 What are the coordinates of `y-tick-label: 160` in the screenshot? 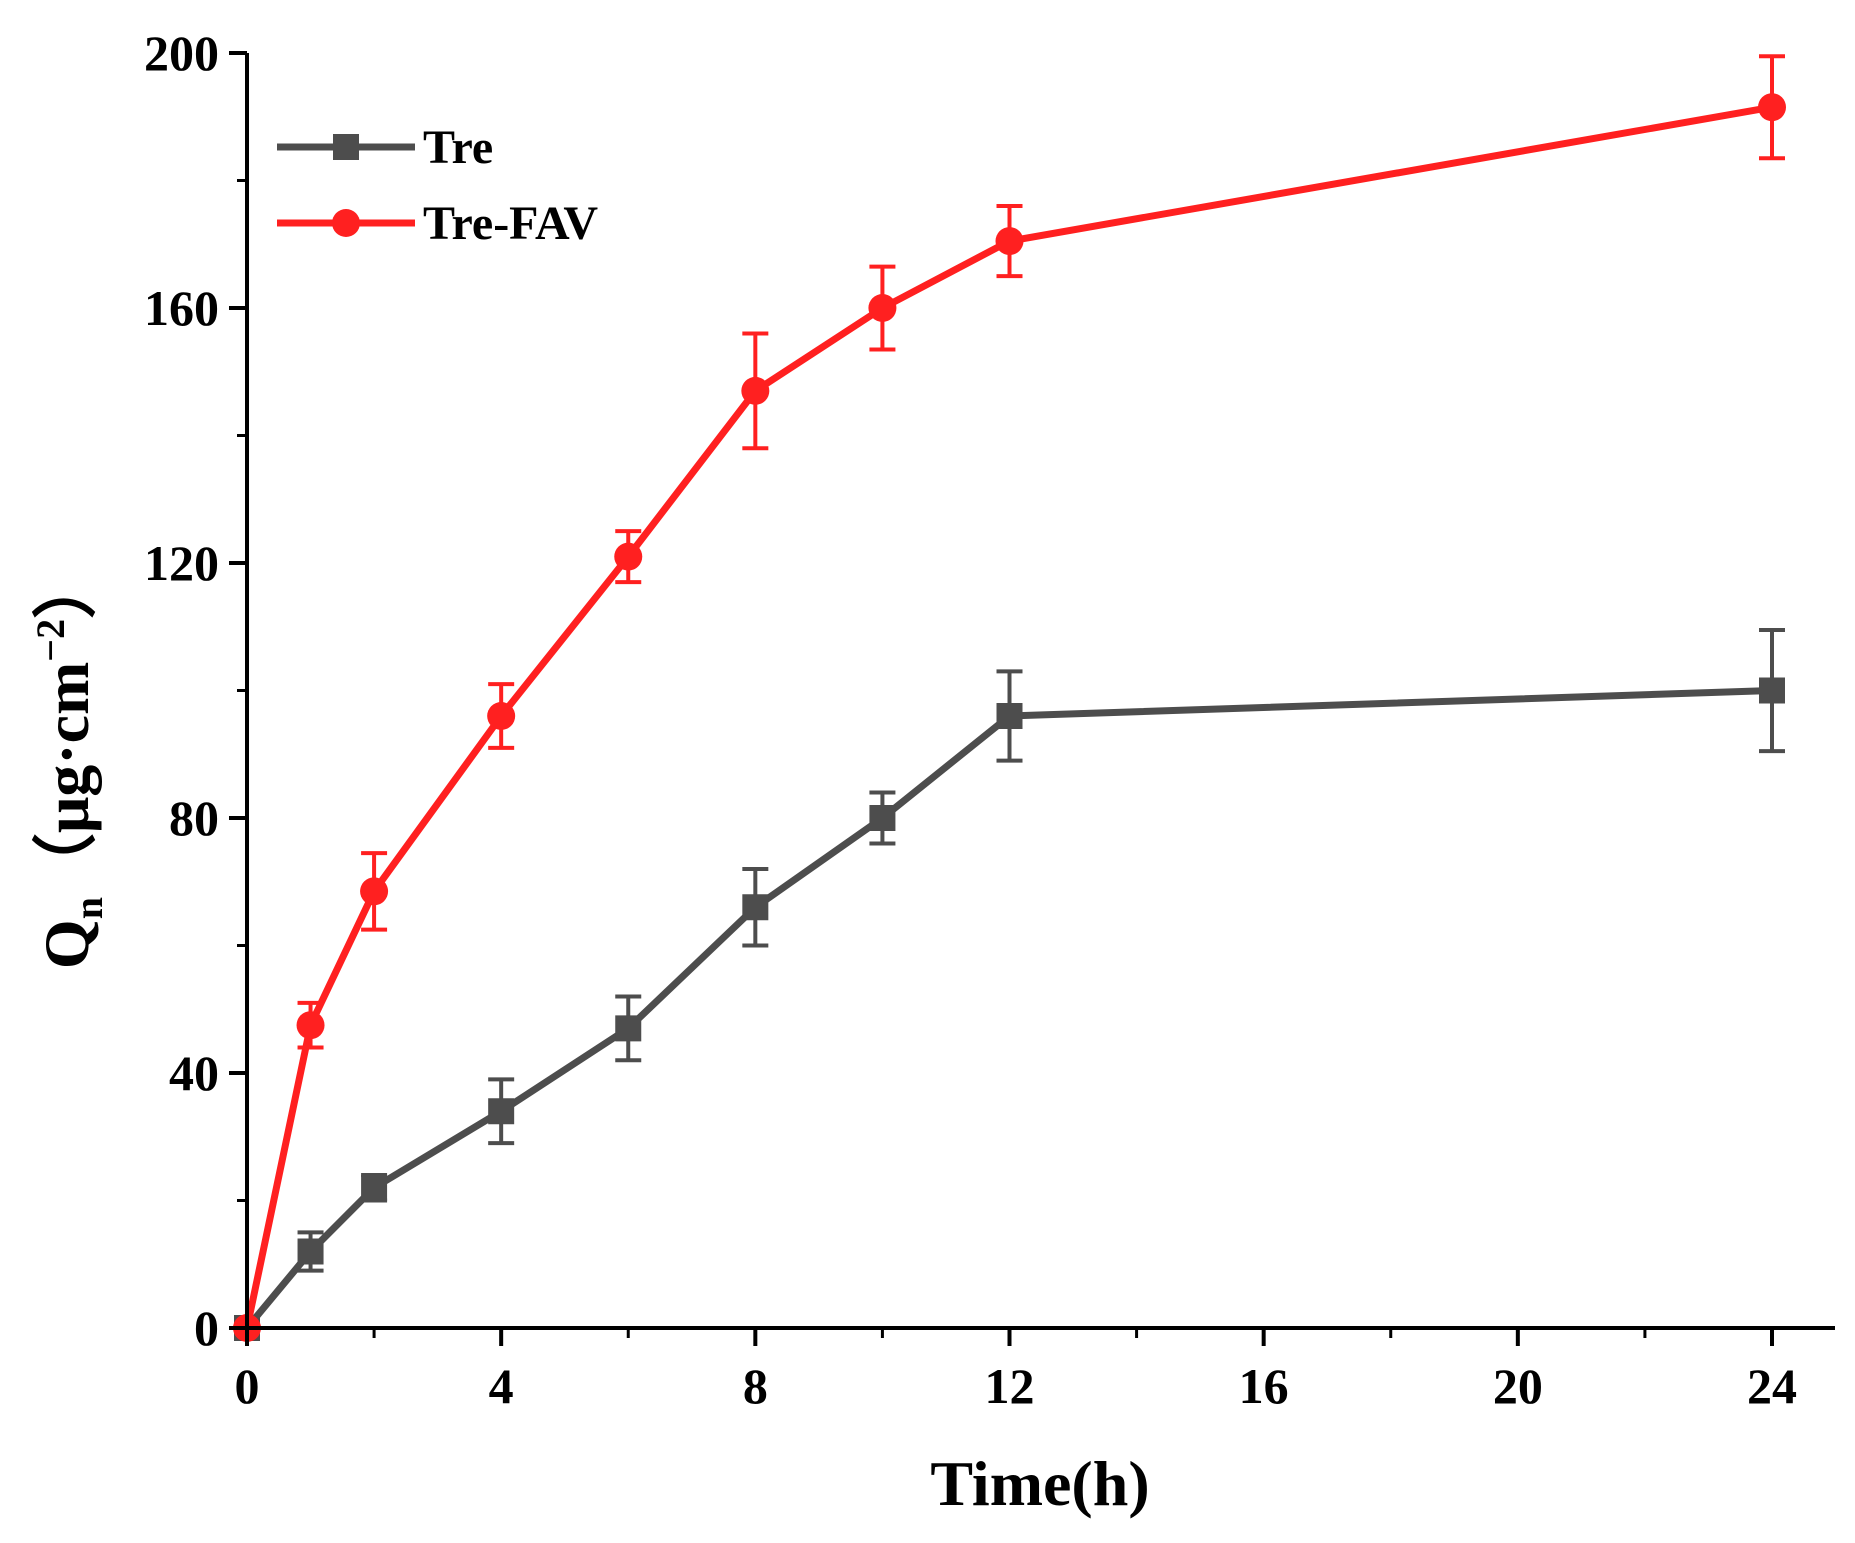 It's located at (181, 308).